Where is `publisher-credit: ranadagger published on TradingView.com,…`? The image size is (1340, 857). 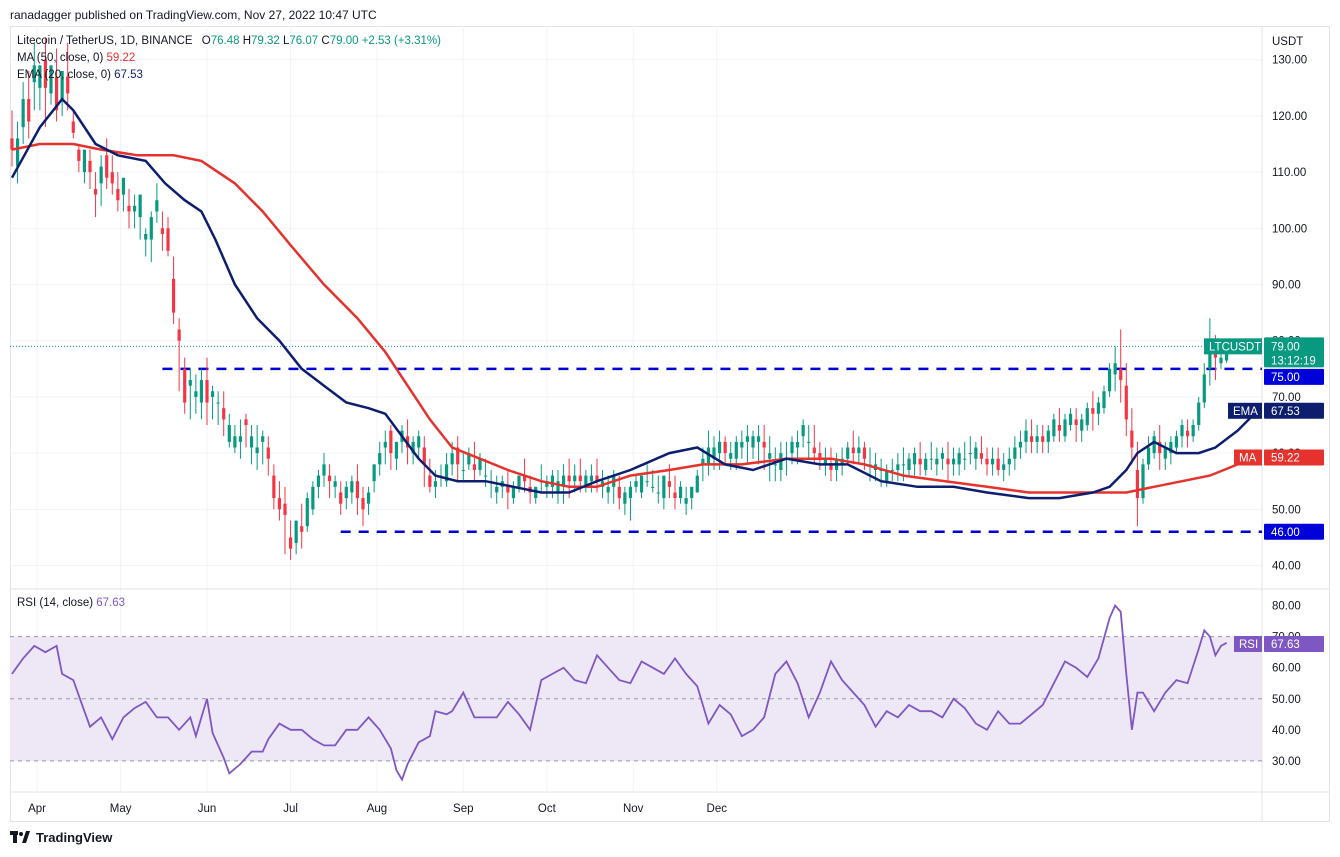 publisher-credit: ranadagger published on TradingView.com,… is located at coordinates (193, 15).